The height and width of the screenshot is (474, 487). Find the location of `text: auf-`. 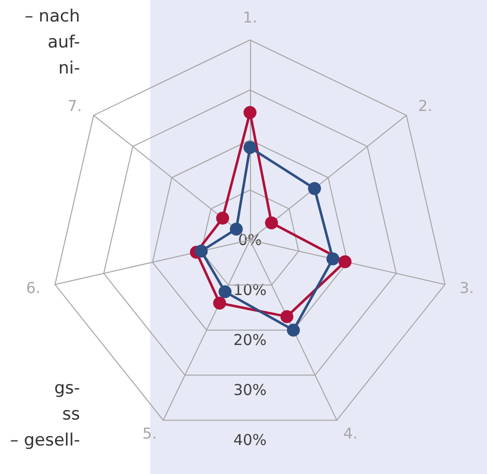

text: auf- is located at coordinates (64, 42).